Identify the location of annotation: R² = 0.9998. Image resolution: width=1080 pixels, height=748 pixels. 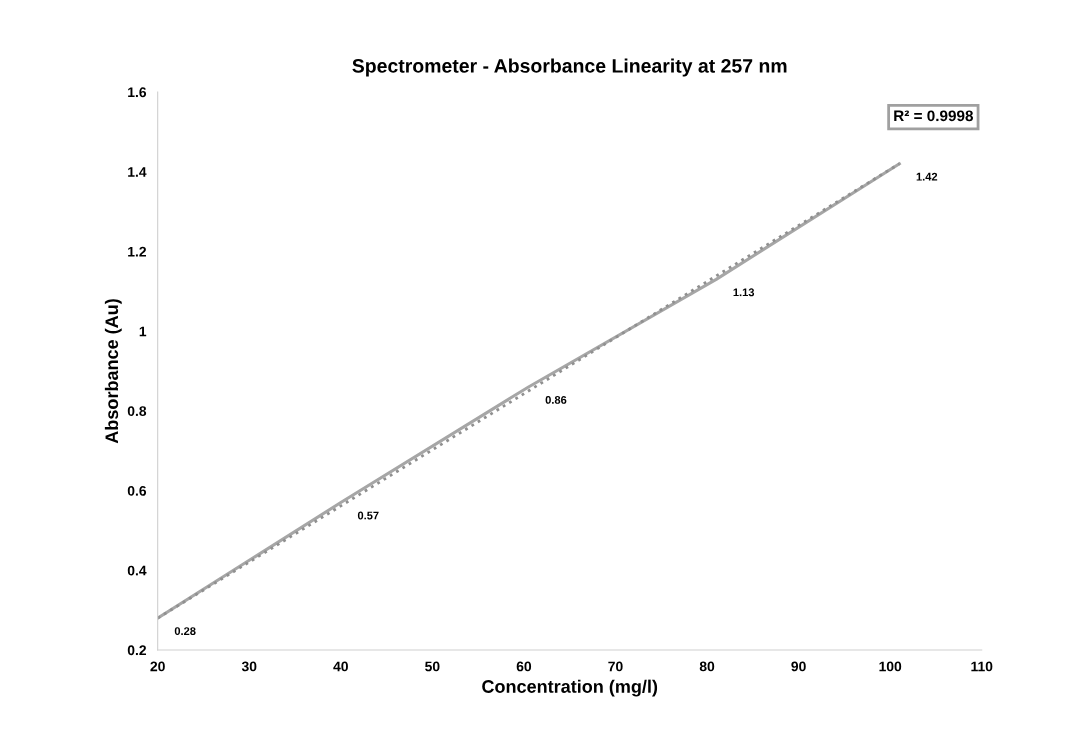
(934, 116).